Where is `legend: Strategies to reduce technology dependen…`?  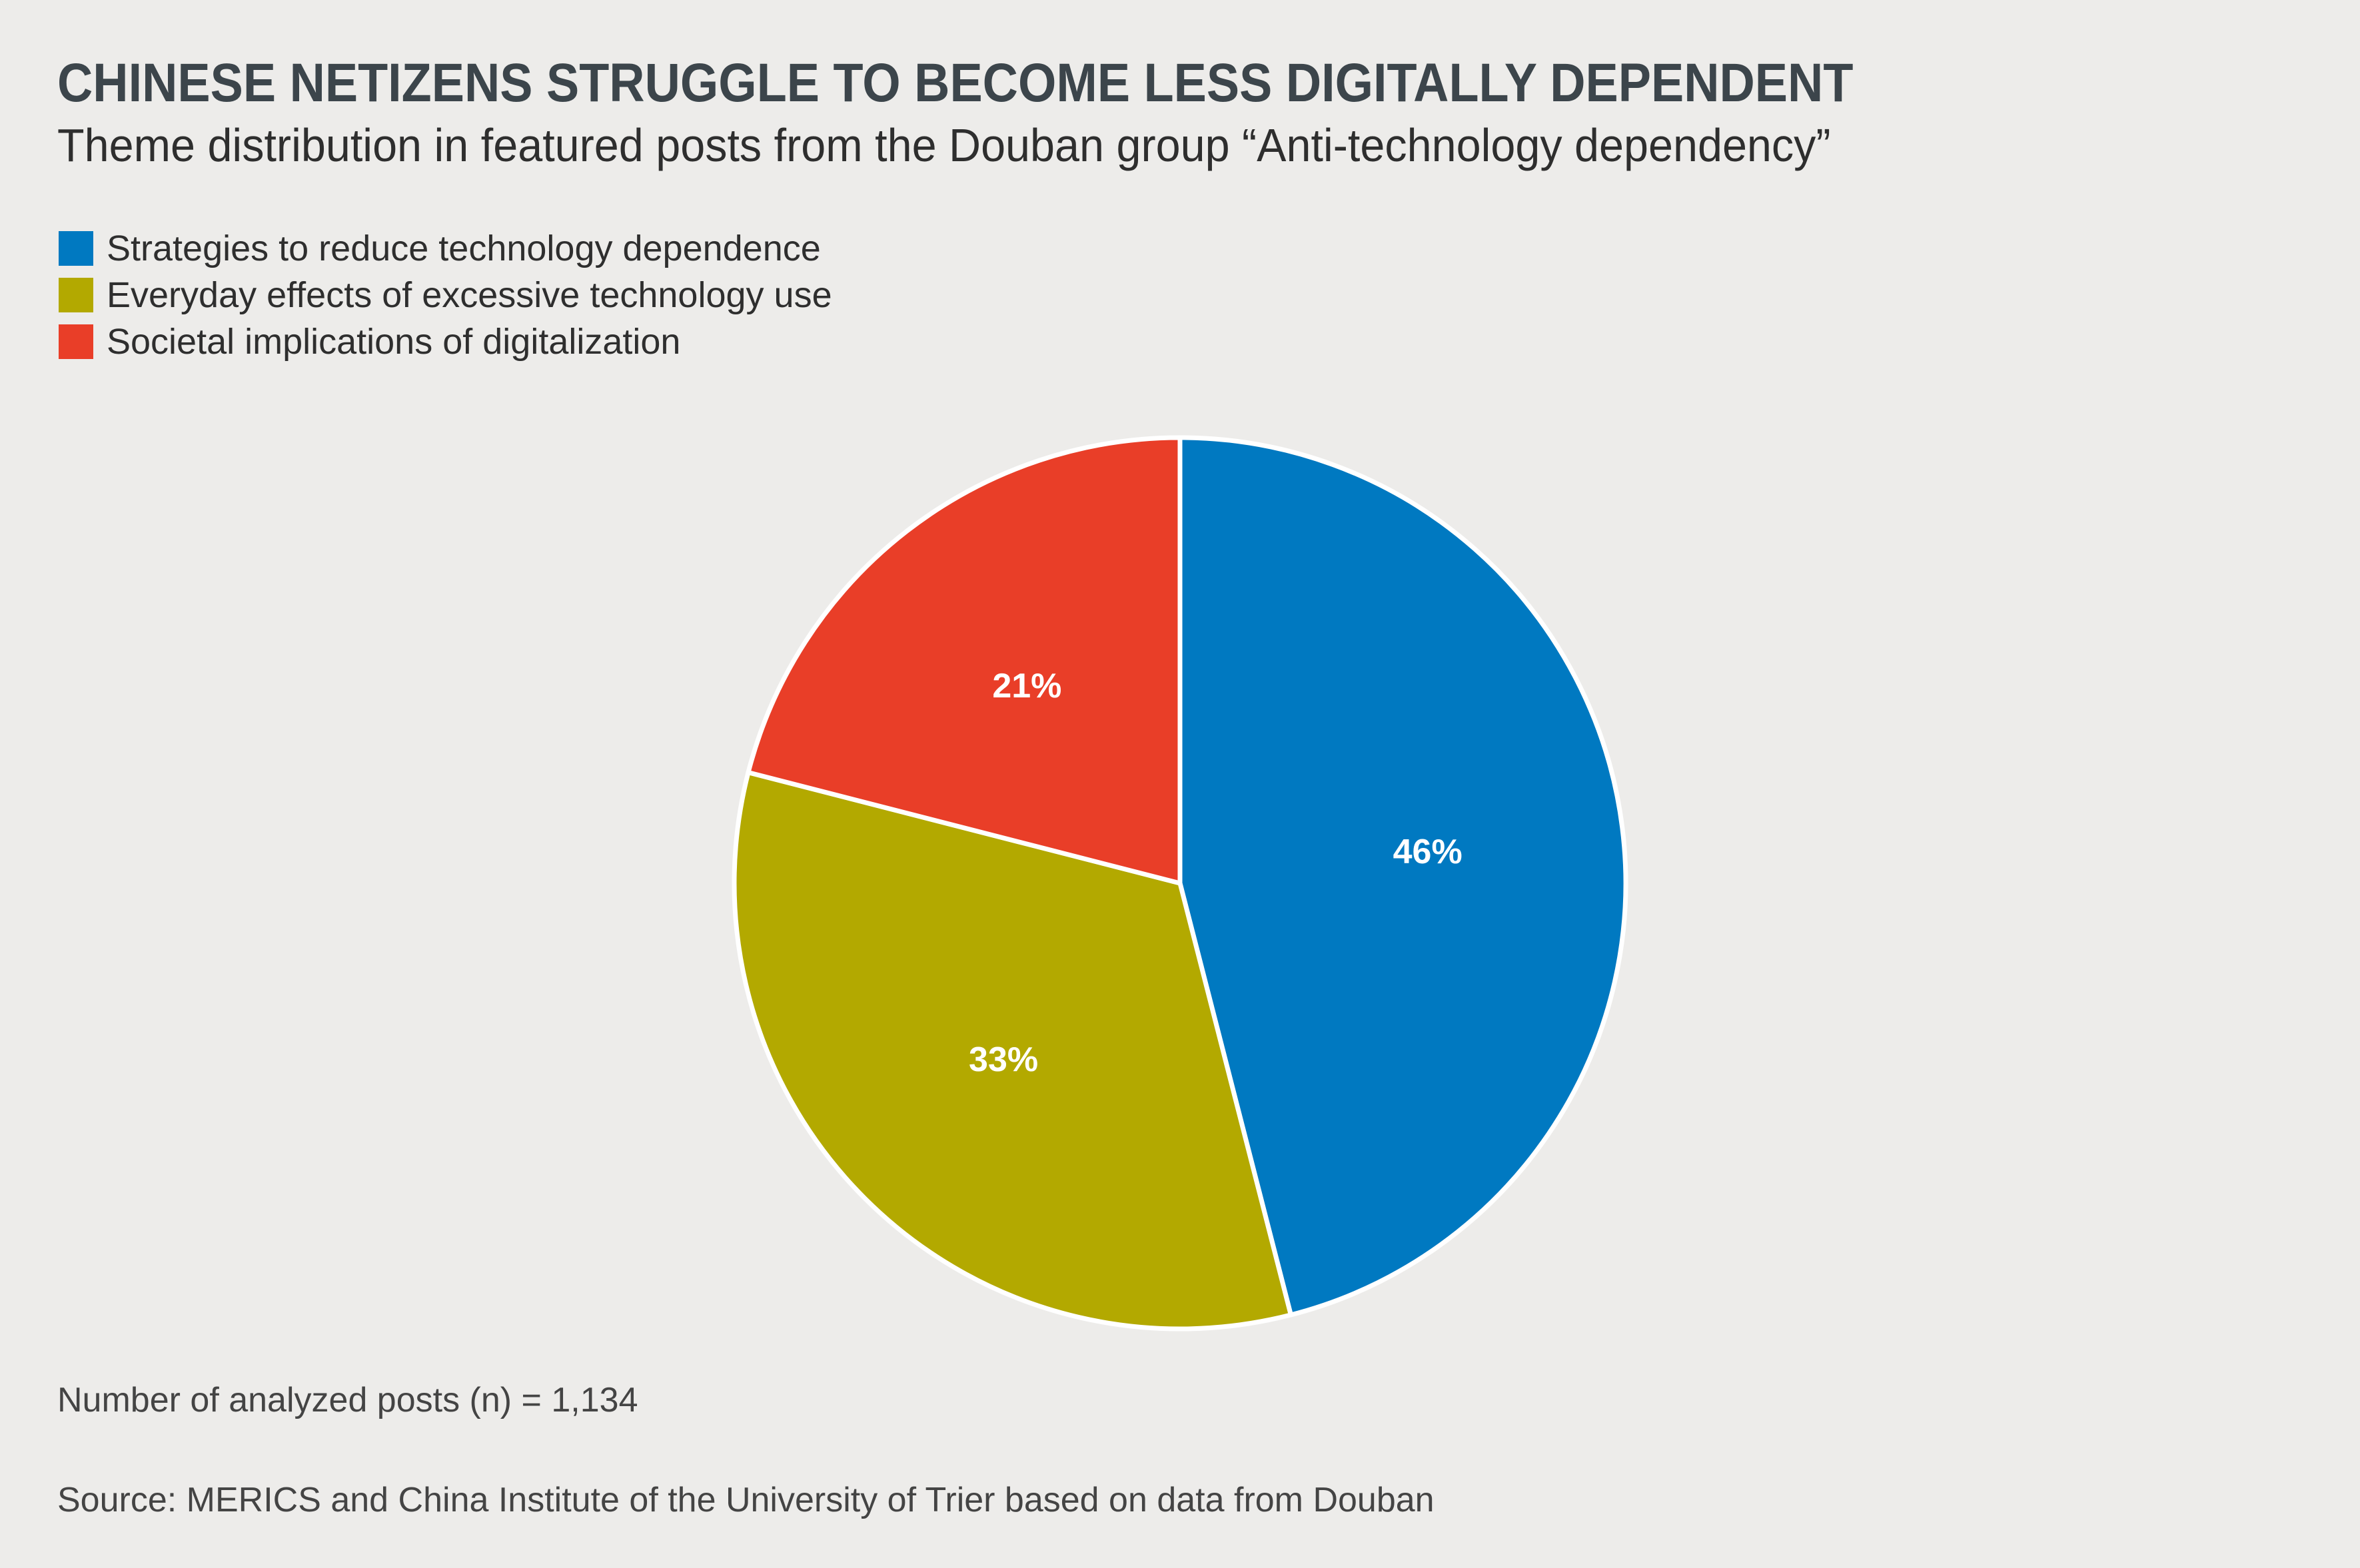
legend: Strategies to reduce technology dependen… is located at coordinates (445, 295).